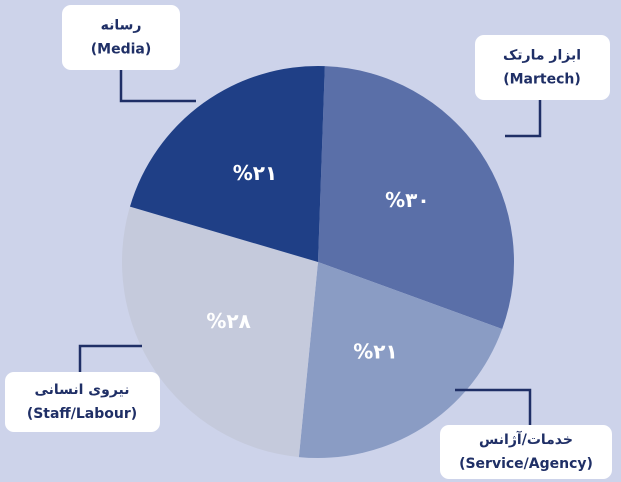  I want to click on category-label: رسانه, so click(121, 26).